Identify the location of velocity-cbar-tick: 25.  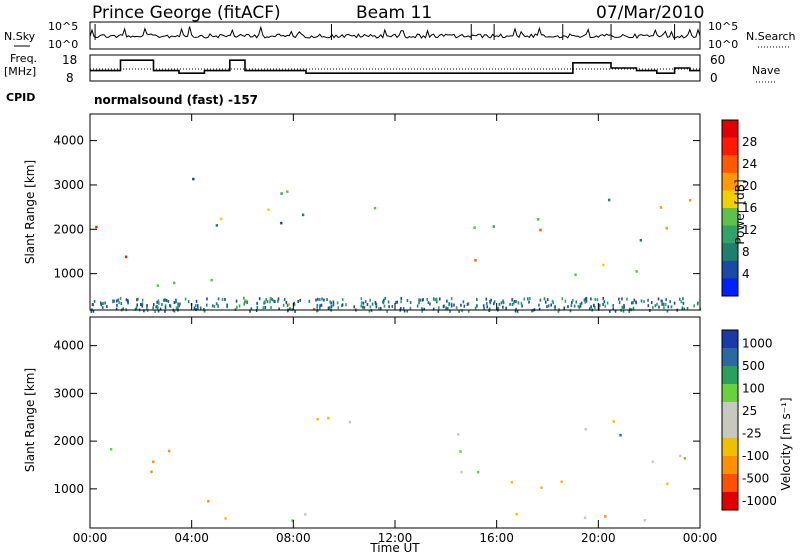
(749, 411).